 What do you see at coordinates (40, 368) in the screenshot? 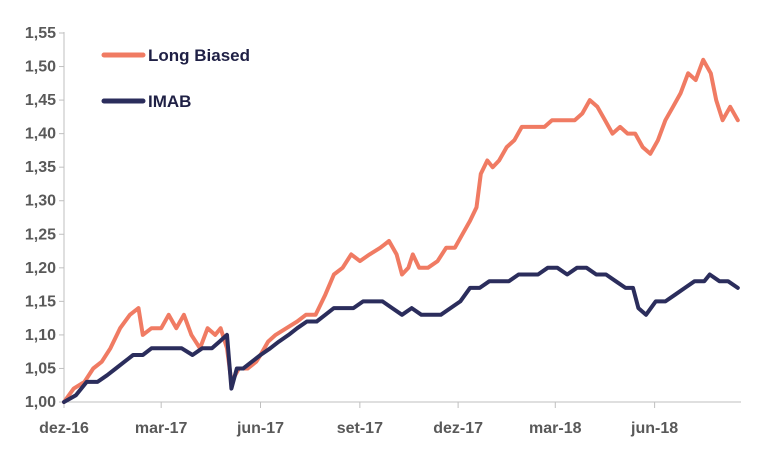
I see `y-tick-label: 1,05` at bounding box center [40, 368].